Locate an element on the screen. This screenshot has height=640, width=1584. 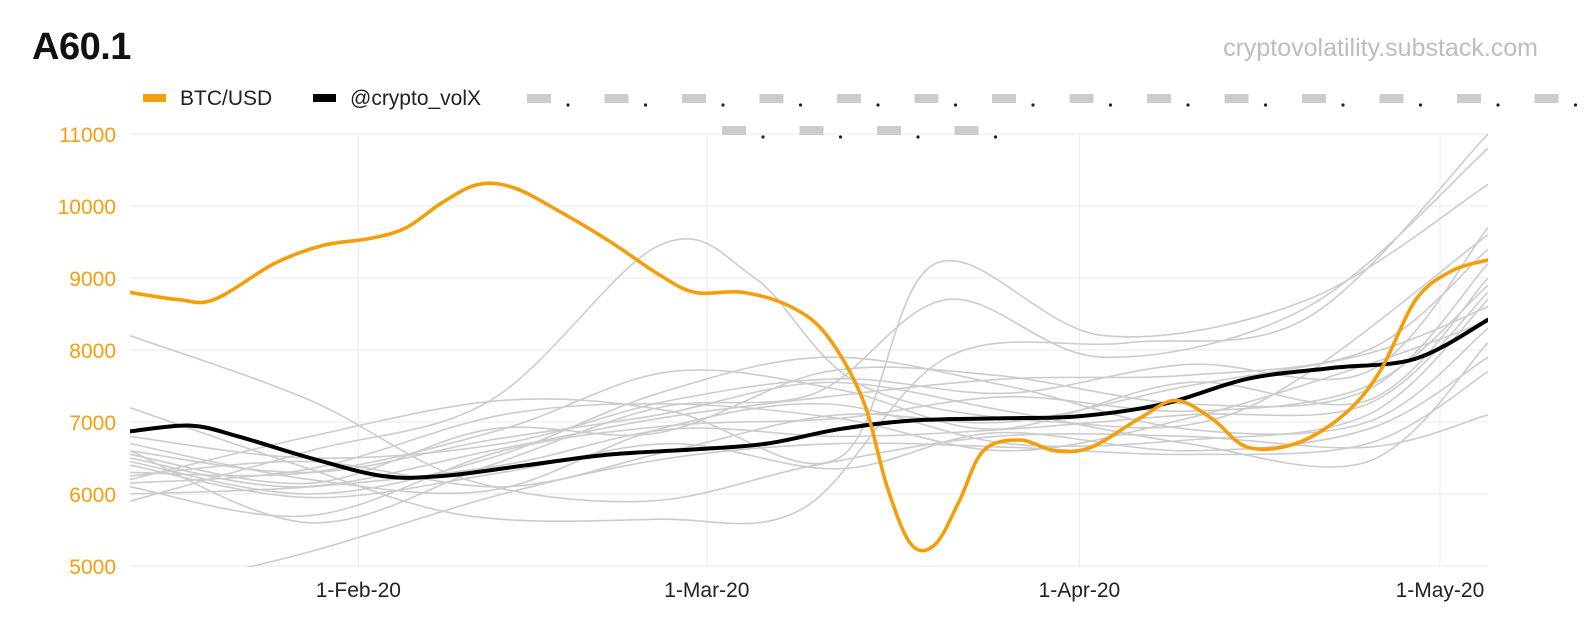
y-tick-label: 8000 is located at coordinates (92, 351).